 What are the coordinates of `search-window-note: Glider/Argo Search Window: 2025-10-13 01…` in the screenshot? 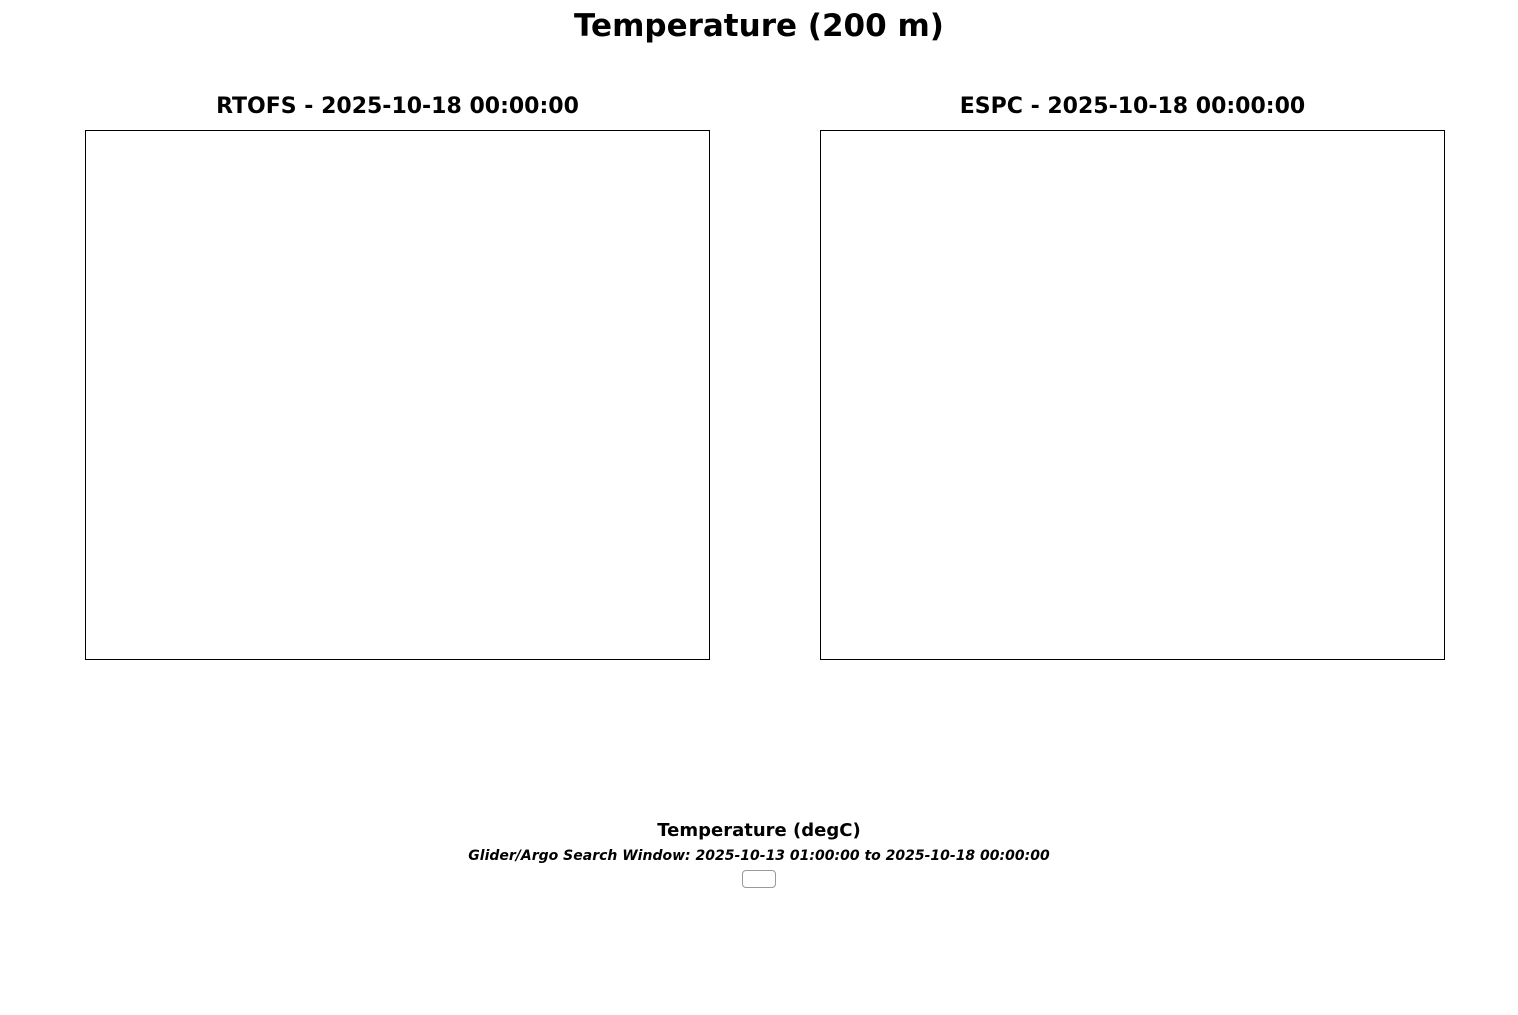 It's located at (759, 856).